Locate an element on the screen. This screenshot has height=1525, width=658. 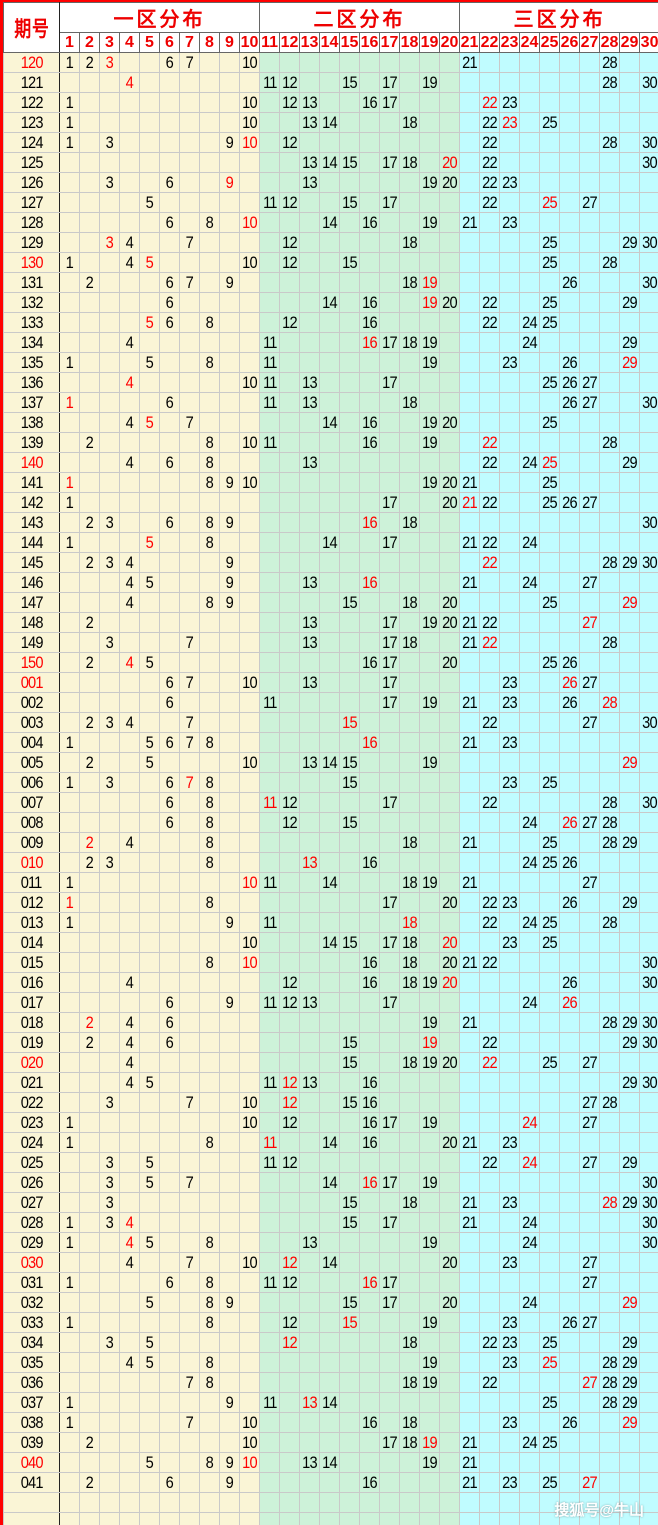
period-number: 036 is located at coordinates (32, 1382).